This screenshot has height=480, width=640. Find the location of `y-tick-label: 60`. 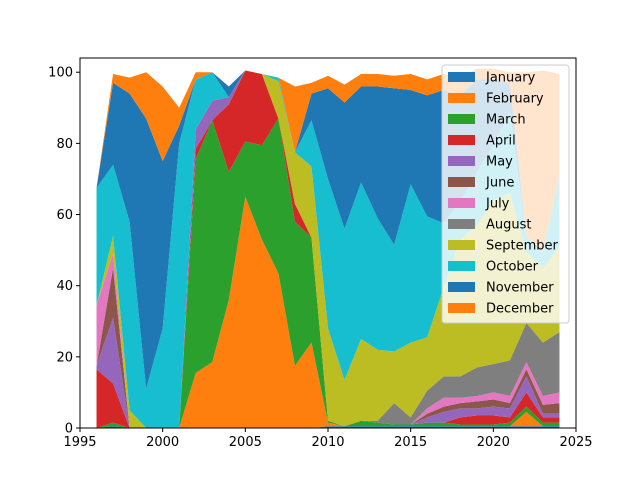

y-tick-label: 60 is located at coordinates (64, 215).